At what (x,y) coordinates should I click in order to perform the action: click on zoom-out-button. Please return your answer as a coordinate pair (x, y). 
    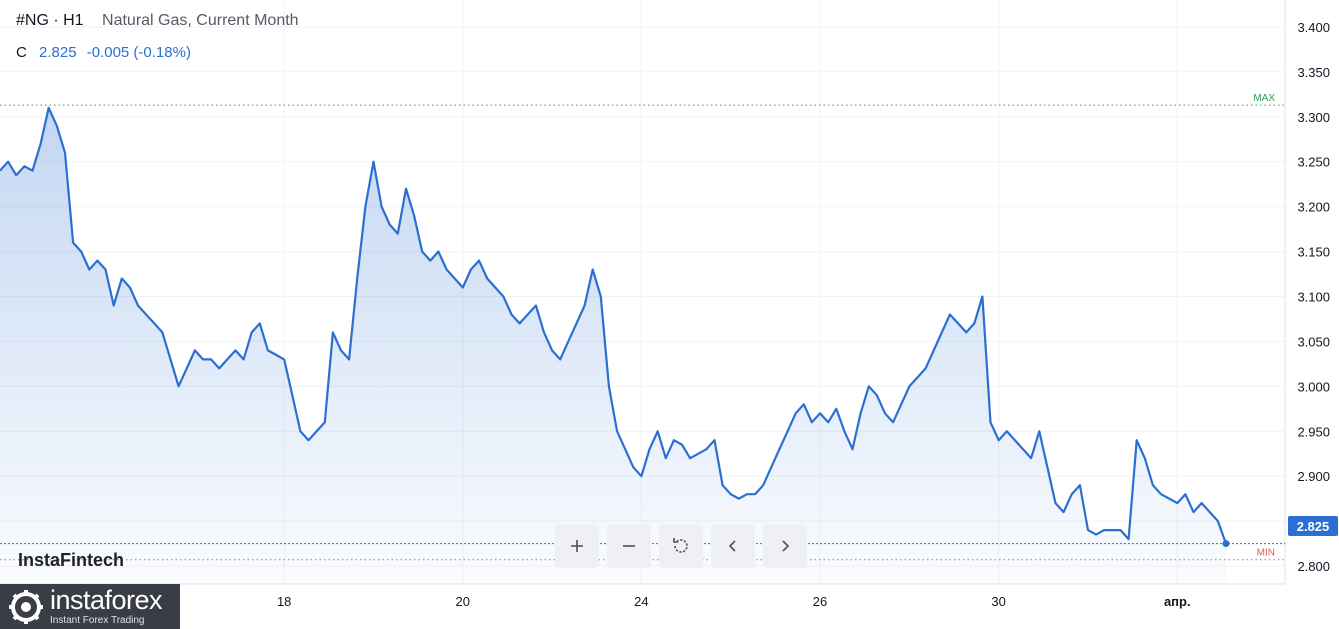
    Looking at the image, I should click on (629, 546).